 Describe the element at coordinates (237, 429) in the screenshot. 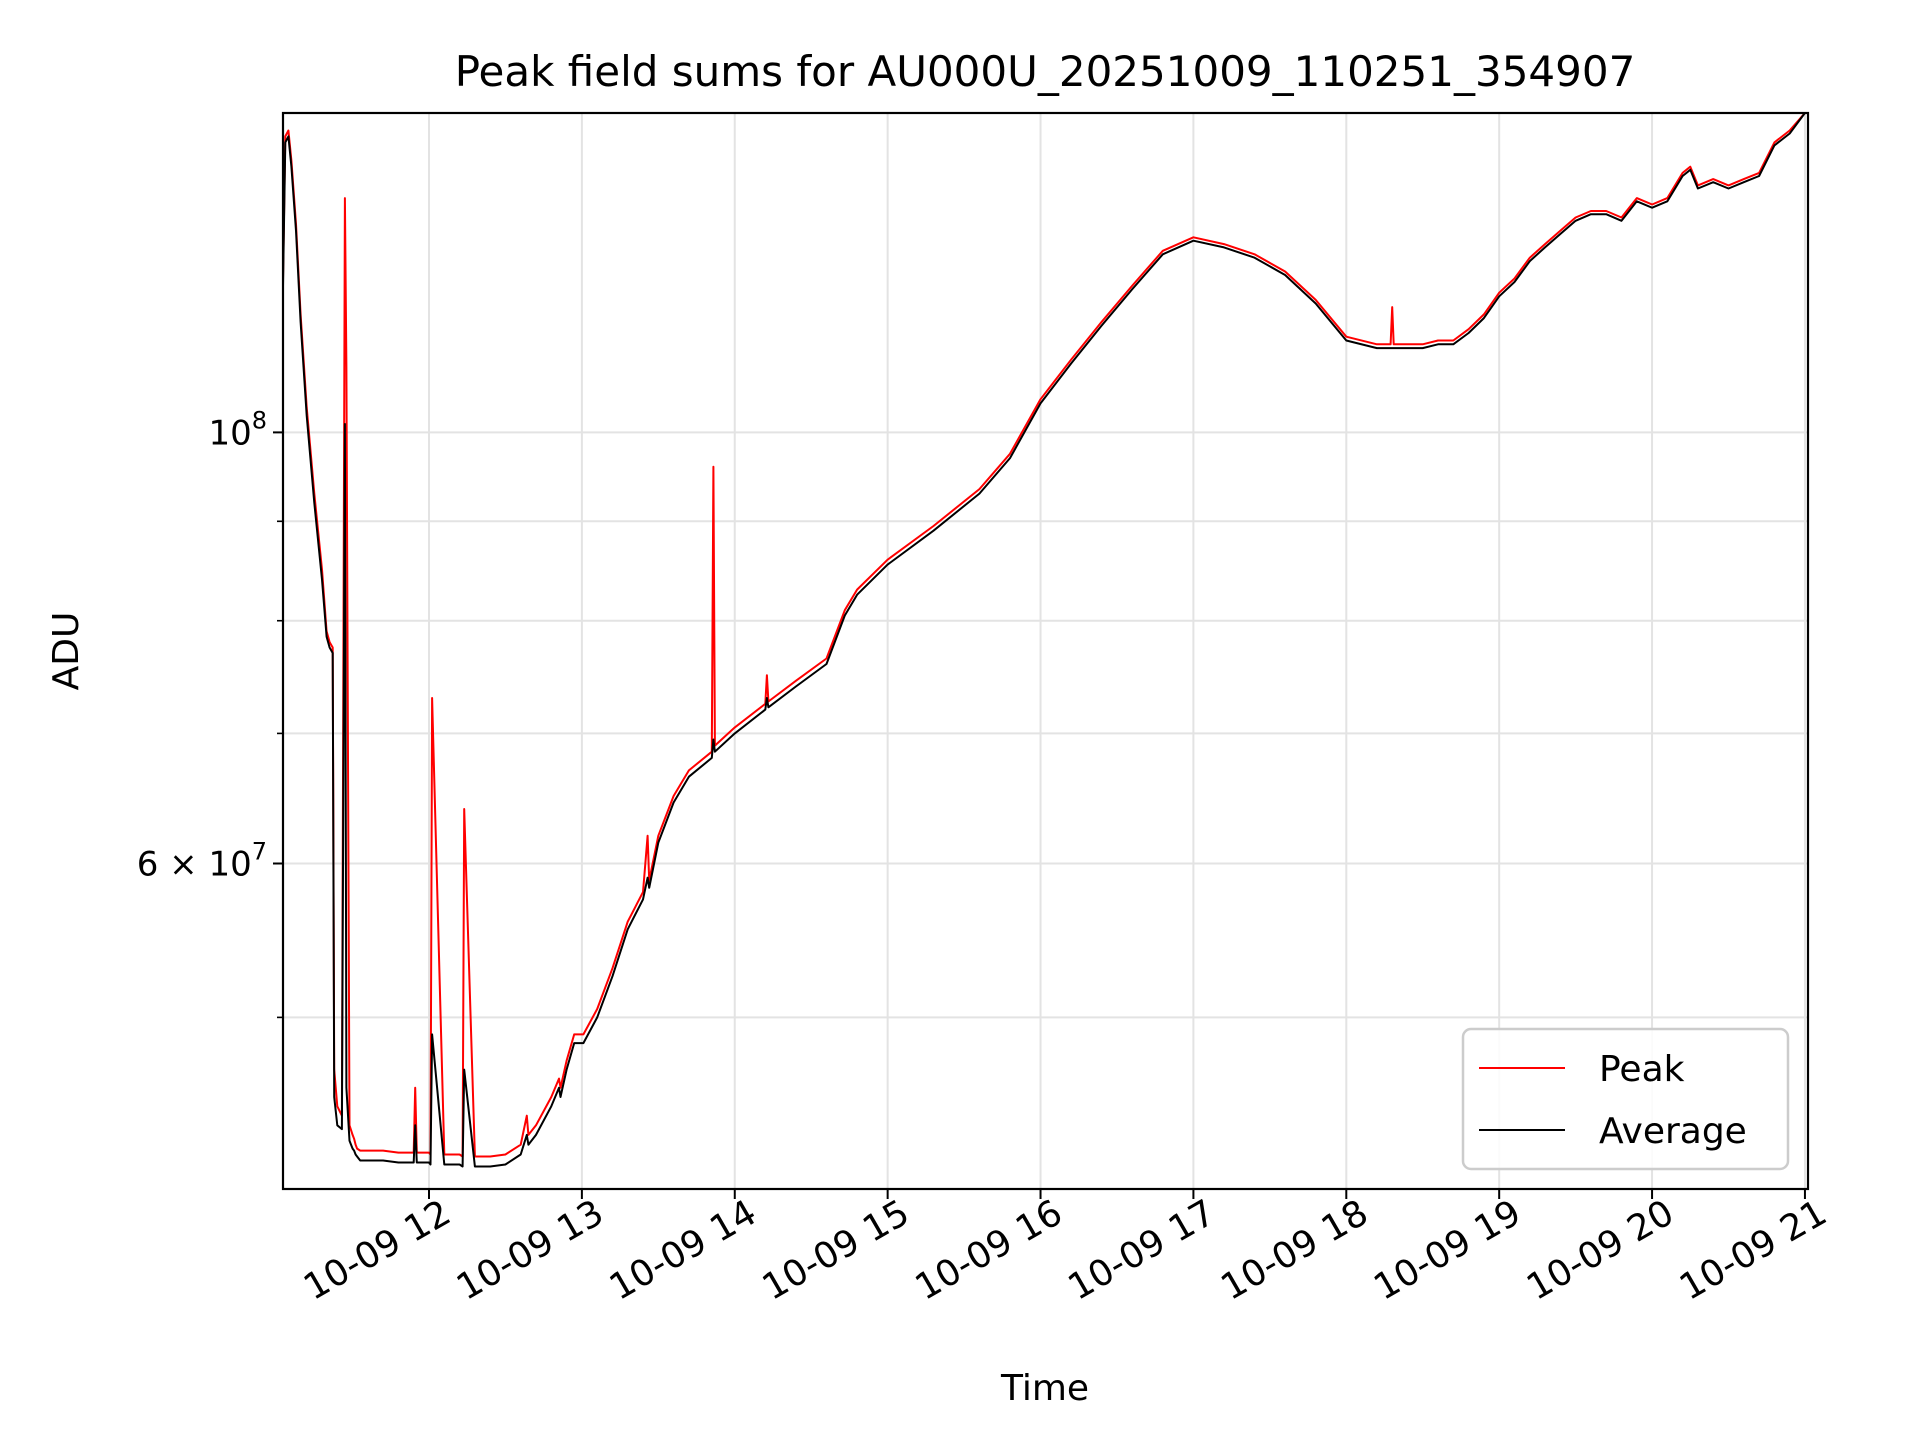

I see `y-tick-label: 108` at that location.